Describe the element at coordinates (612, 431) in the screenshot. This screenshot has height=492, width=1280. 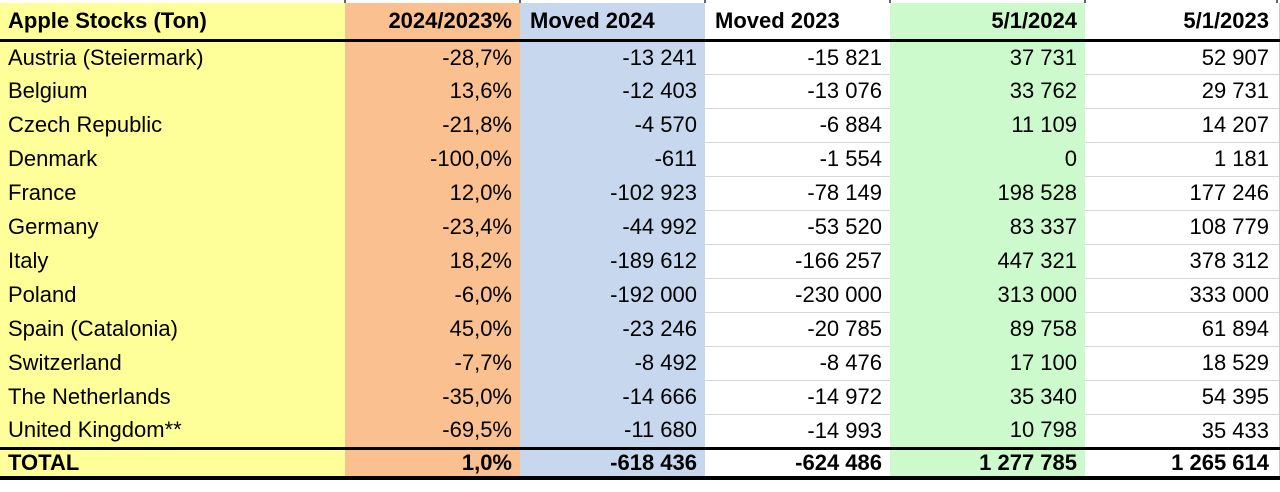
I see `table-cell: -11 680` at that location.